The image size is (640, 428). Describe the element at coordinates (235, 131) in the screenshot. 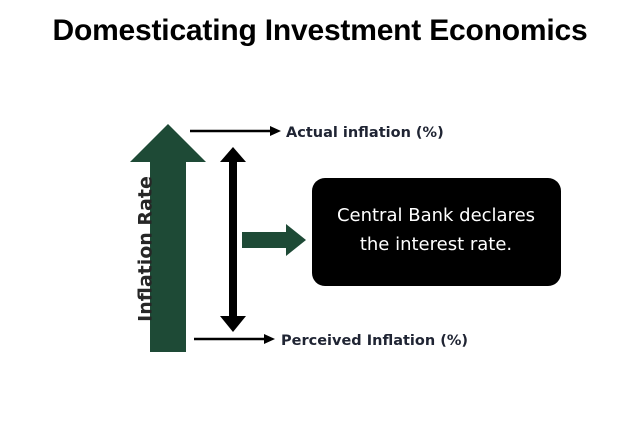

I see `actual-inflation-arrow` at that location.